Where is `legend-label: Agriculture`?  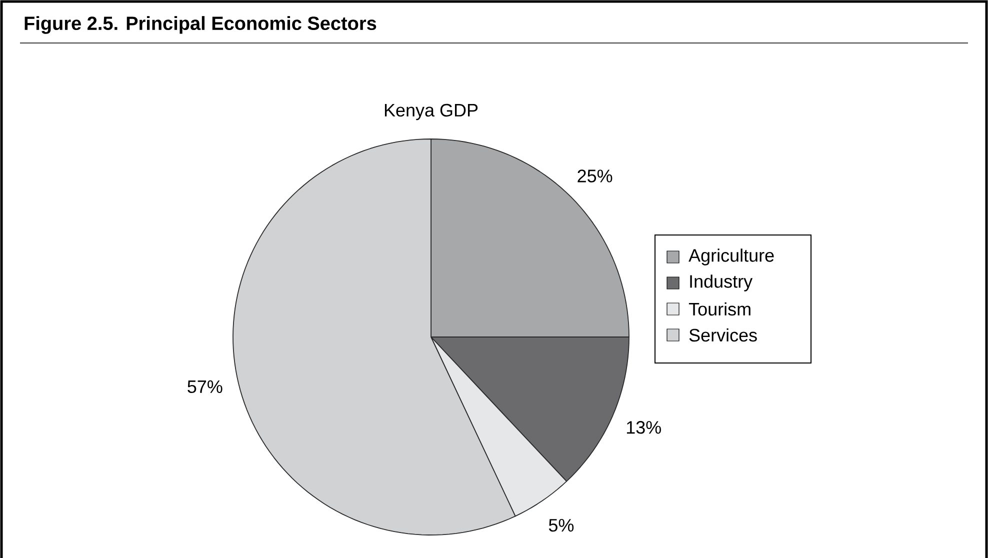
legend-label: Agriculture is located at coordinates (731, 257).